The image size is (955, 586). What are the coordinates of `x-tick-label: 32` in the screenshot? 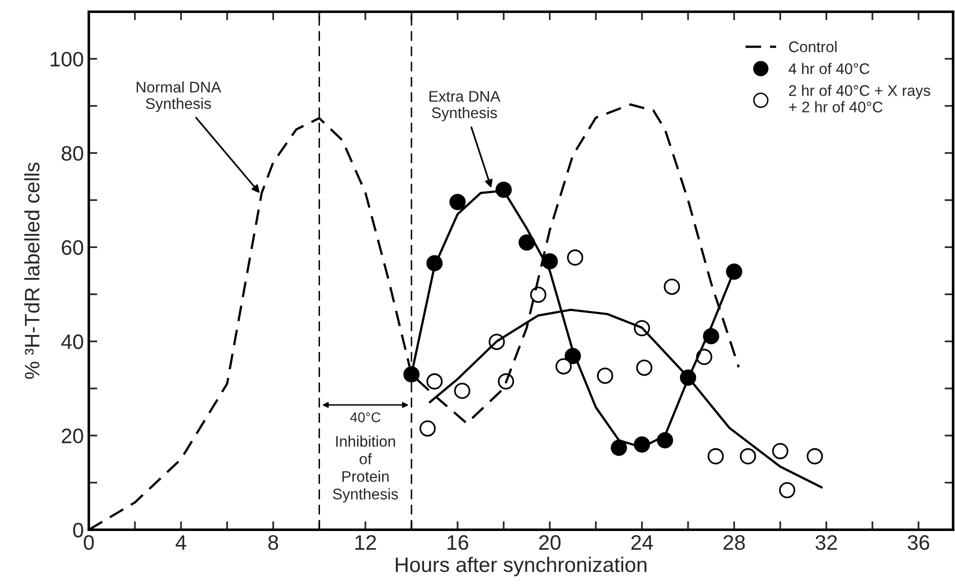 It's located at (826, 542).